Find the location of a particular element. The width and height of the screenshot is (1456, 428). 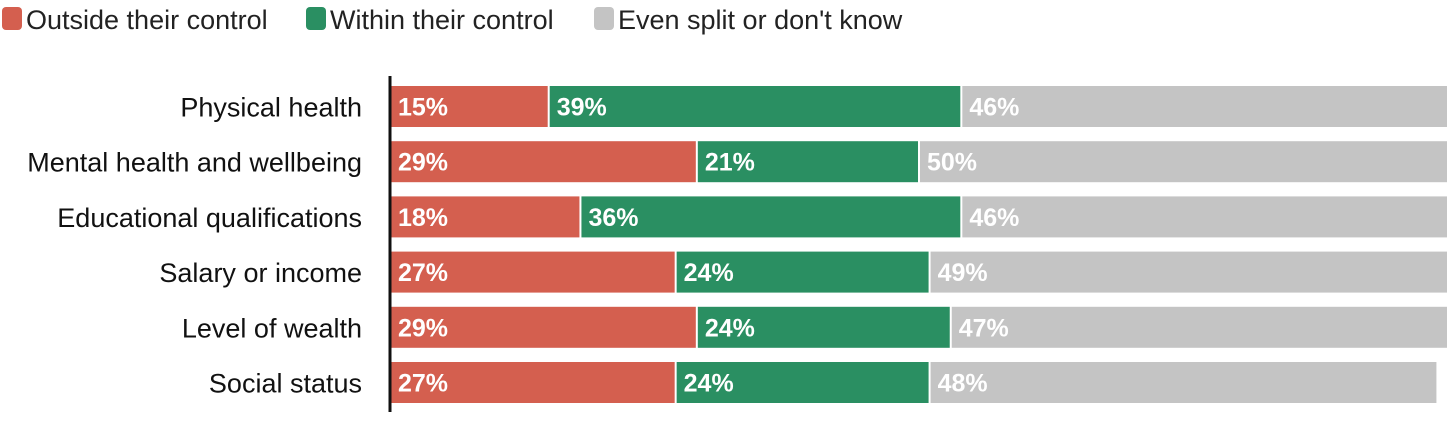

legend-swatch-outside-their-control is located at coordinates (12, 18).